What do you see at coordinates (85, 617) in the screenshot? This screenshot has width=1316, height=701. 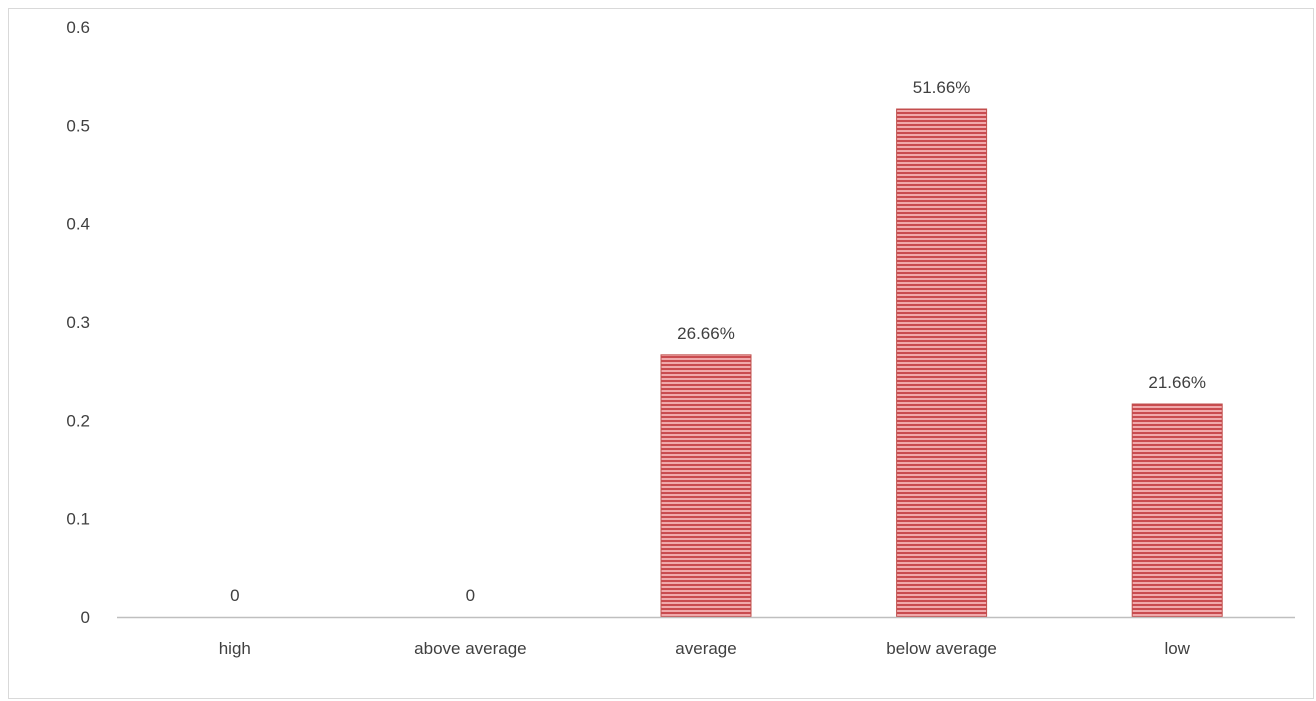 I see `y-tick-label: 0` at bounding box center [85, 617].